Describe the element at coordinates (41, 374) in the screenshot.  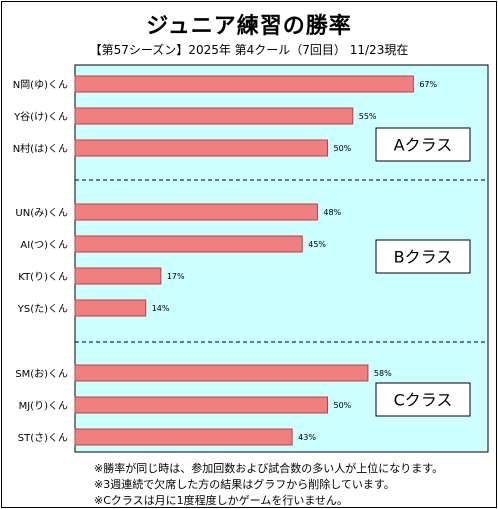
I see `category-label-8: SM(お)くん` at that location.